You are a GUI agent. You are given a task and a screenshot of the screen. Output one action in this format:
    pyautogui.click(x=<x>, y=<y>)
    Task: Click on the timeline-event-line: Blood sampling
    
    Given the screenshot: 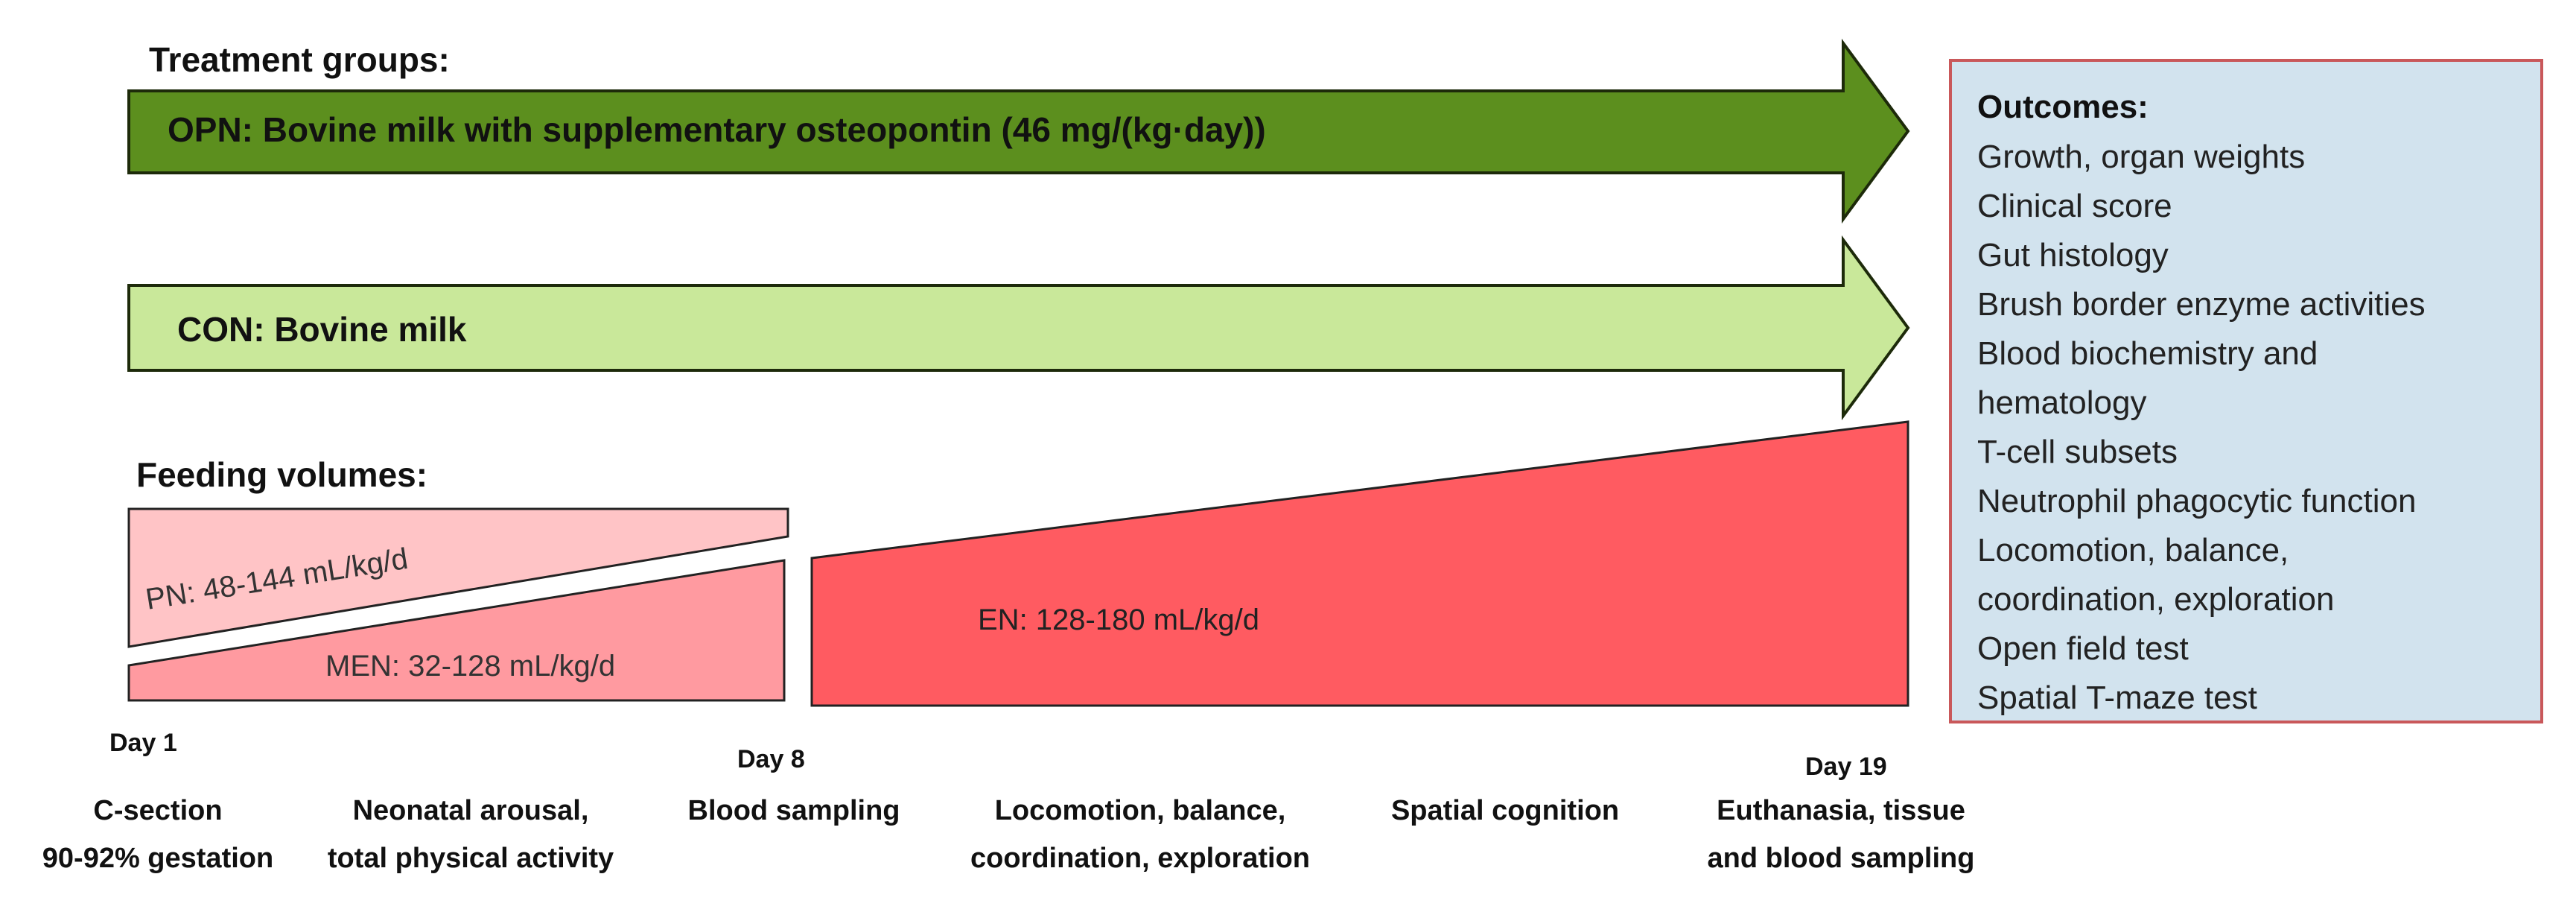 What is the action you would take?
    pyautogui.click(x=794, y=811)
    